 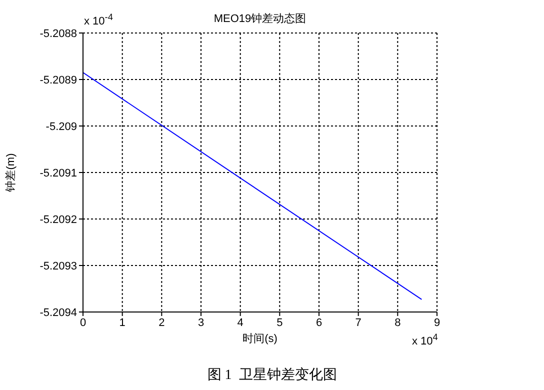 I want to click on y-tick-label: -5.2092, so click(x=58, y=220).